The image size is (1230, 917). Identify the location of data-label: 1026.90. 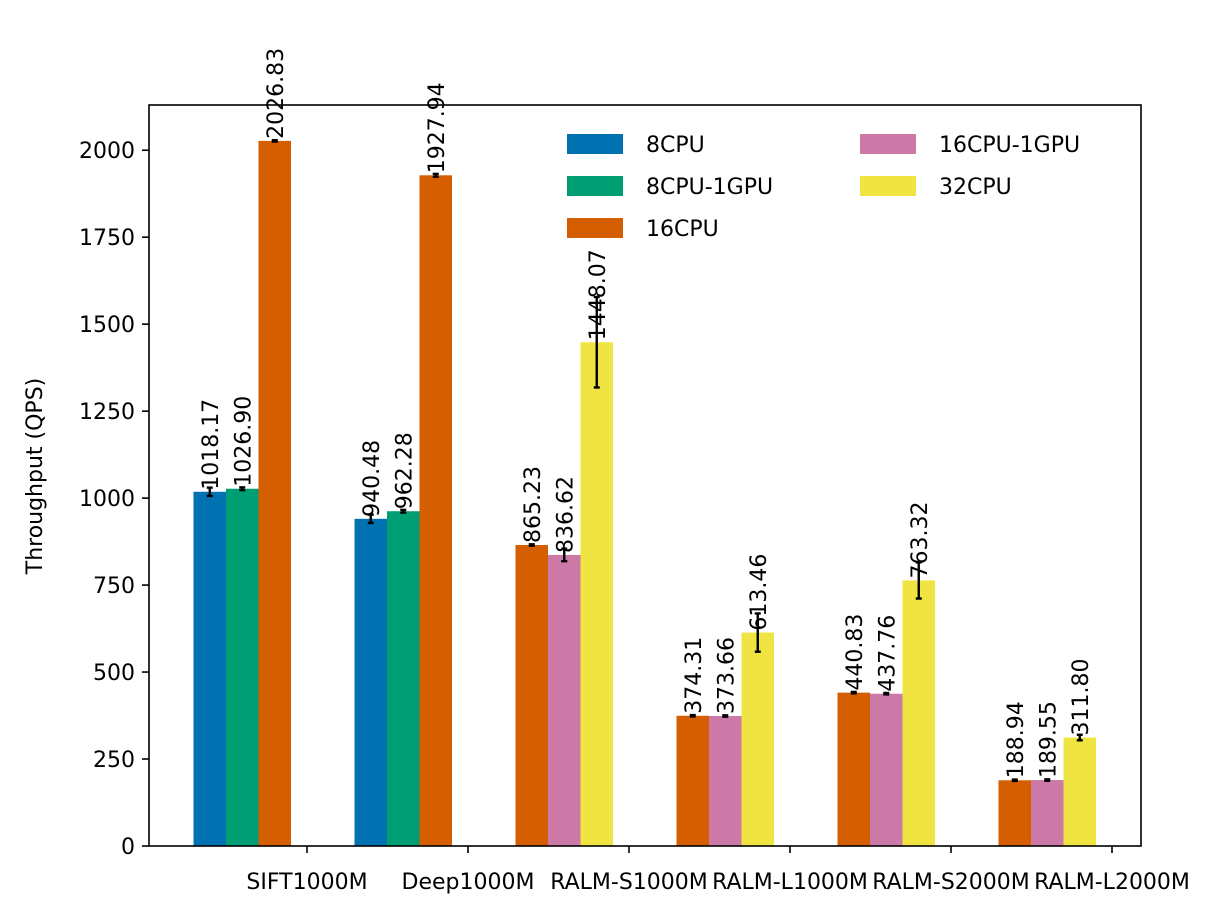
(243, 441).